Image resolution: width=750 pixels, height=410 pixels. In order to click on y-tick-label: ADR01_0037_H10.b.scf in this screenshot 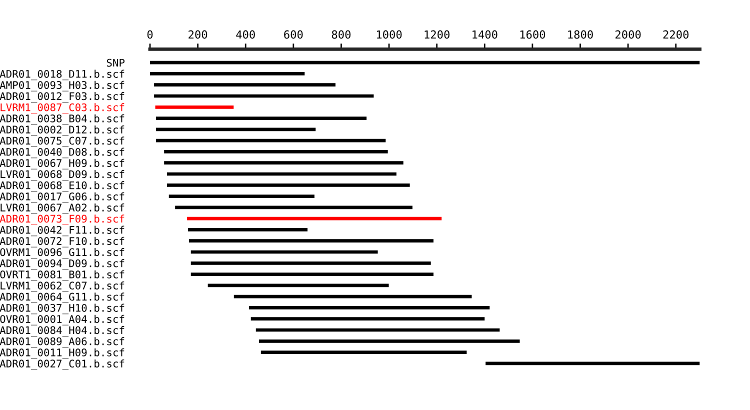, I will do `click(62, 309)`.